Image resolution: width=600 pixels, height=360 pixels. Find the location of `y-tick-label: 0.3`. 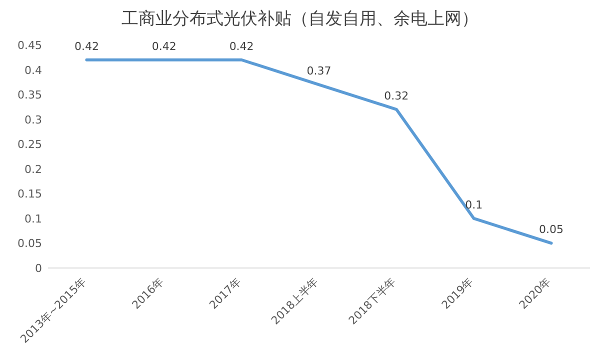

y-tick-label: 0.3 is located at coordinates (33, 119).